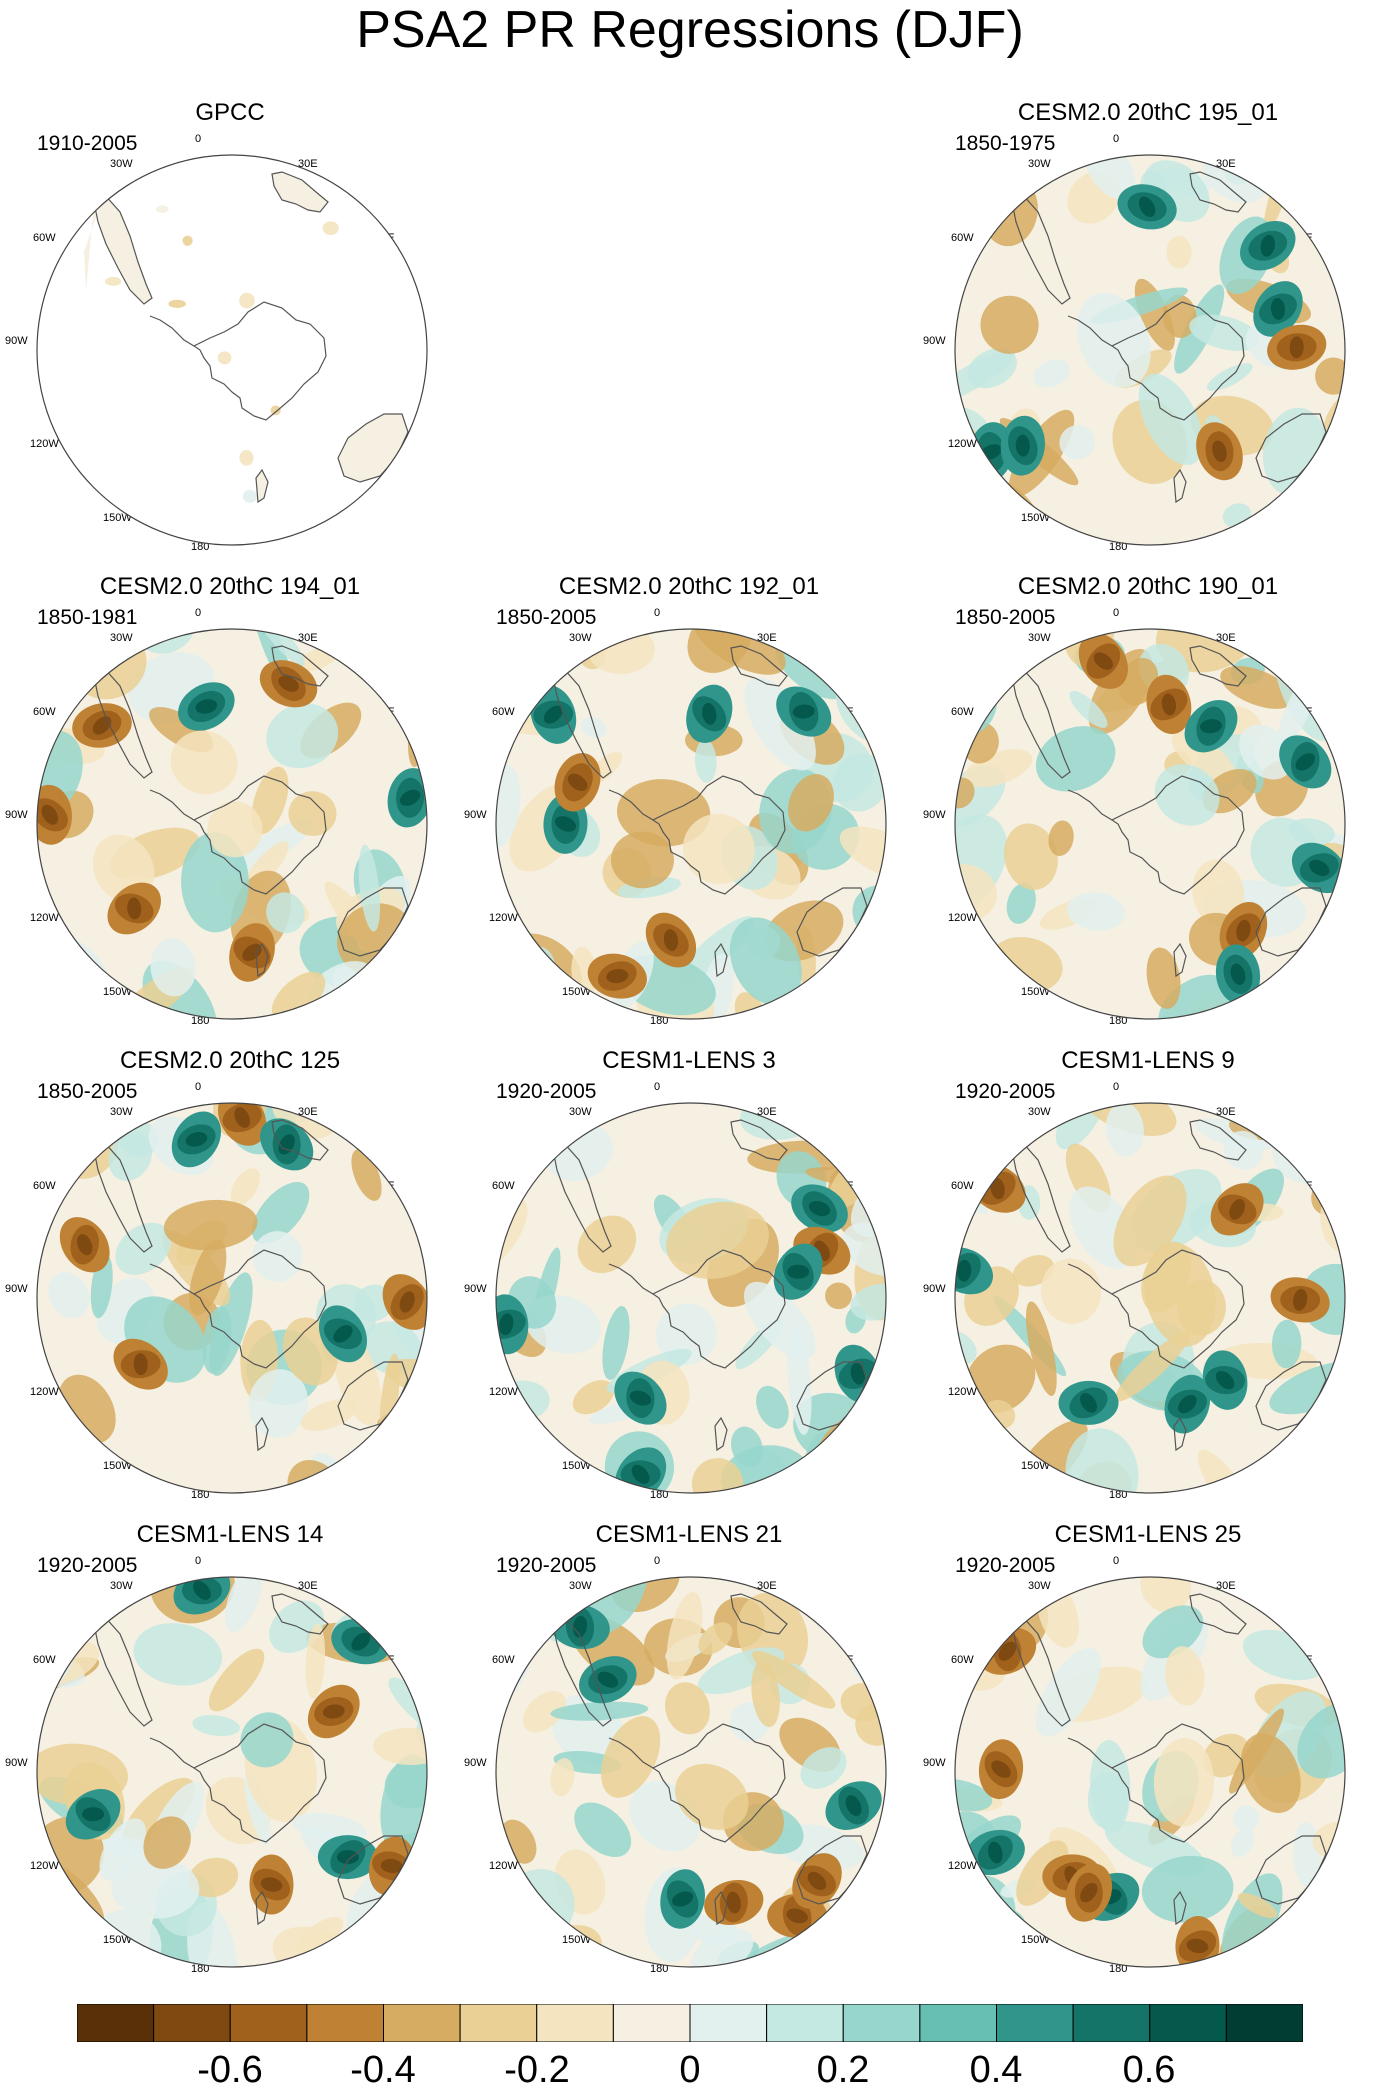  Describe the element at coordinates (690, 2070) in the screenshot. I see `colorbar-tick-label: 0` at that location.